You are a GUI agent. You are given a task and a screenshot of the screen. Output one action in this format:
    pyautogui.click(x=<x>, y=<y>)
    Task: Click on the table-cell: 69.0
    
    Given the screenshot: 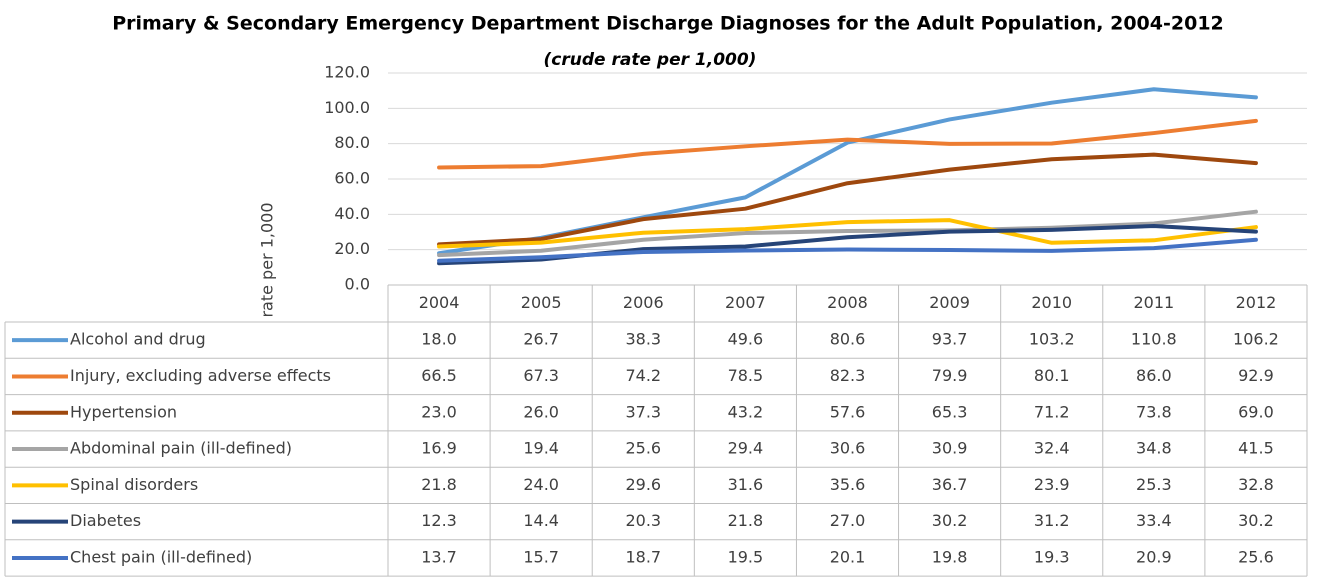 What is the action you would take?
    pyautogui.click(x=1256, y=411)
    